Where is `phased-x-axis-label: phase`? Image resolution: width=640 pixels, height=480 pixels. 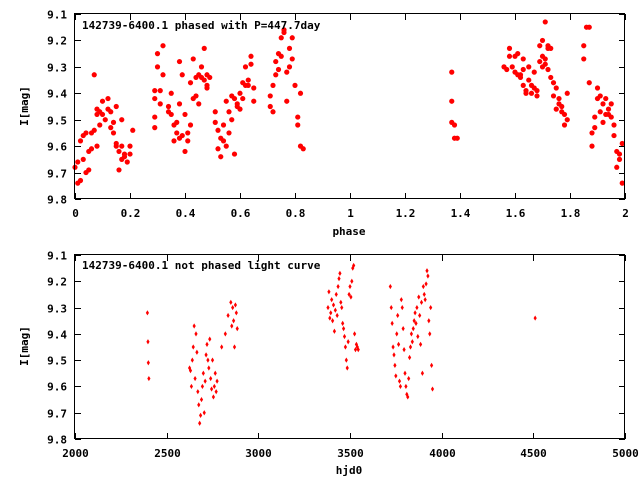
phased-x-axis-label: phase is located at coordinates (348, 231).